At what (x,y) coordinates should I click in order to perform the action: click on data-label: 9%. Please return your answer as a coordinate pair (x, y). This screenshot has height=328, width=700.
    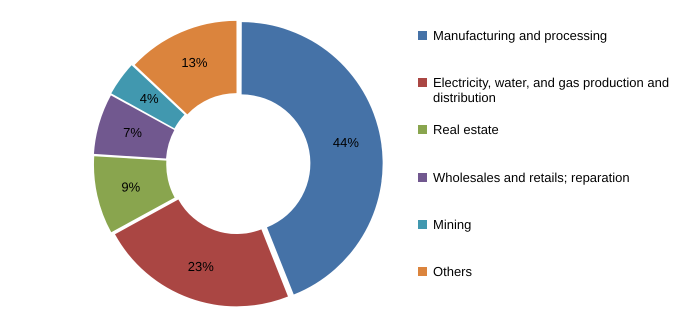
    Looking at the image, I should click on (131, 187).